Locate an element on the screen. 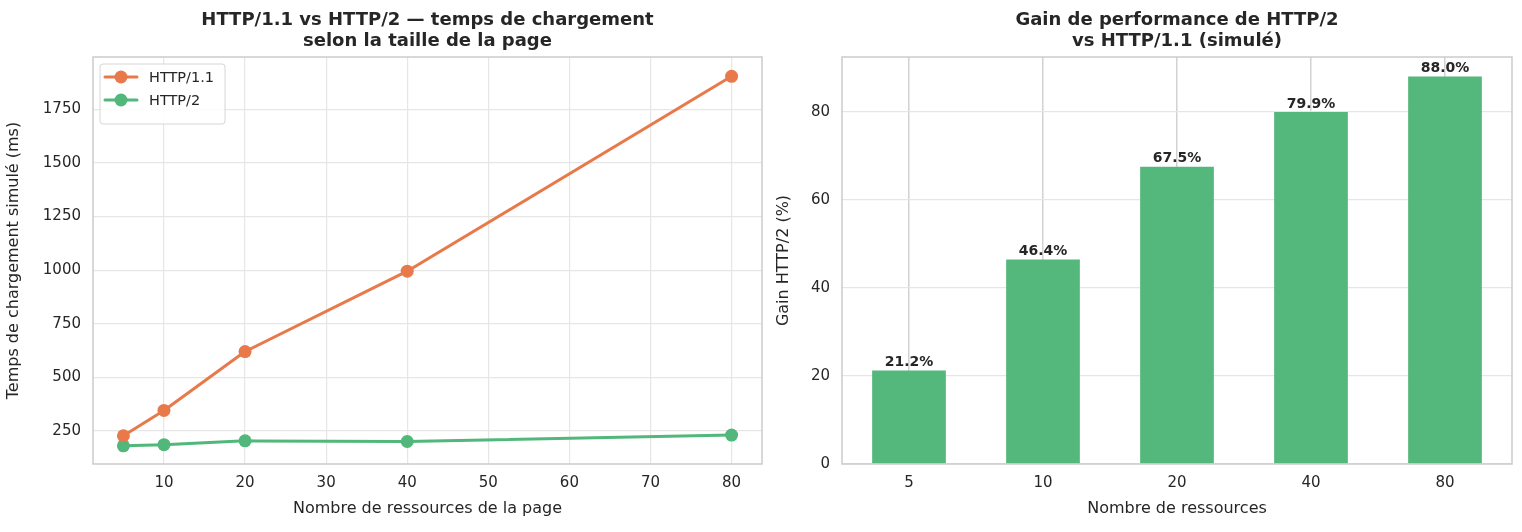 The image size is (1522, 532). y-tick-label: 80 is located at coordinates (820, 110).